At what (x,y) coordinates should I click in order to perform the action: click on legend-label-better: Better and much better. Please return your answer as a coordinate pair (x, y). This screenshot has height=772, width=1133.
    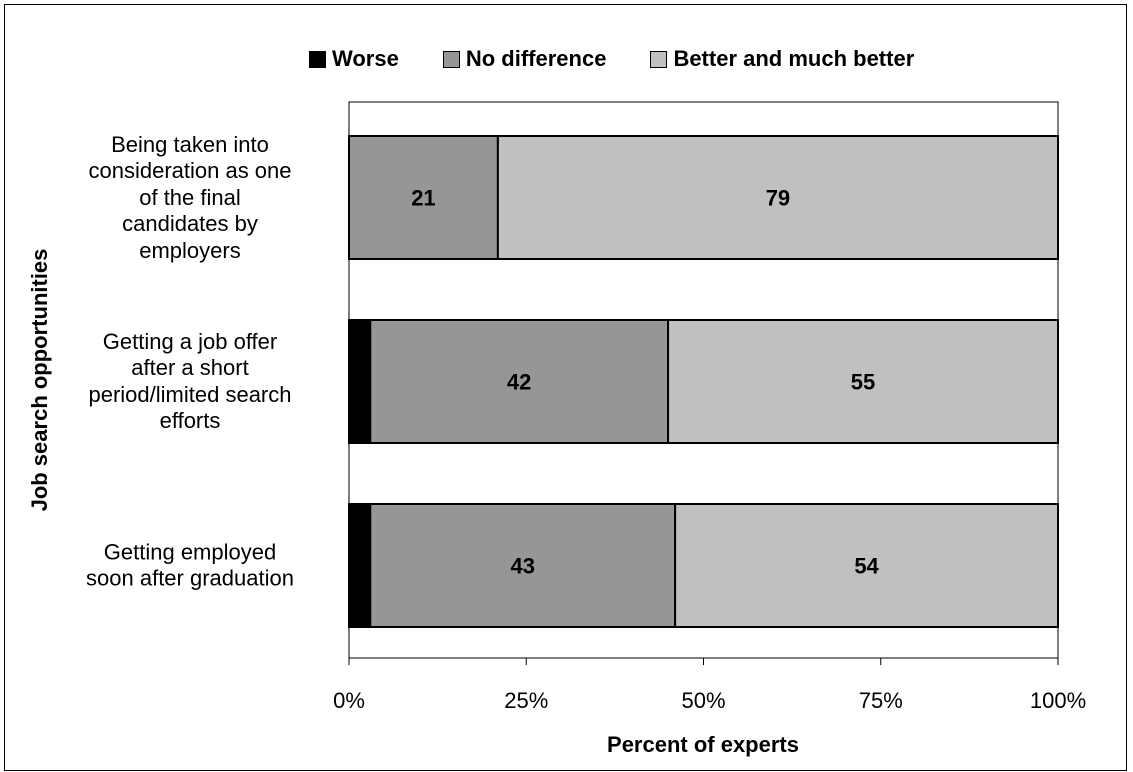
    Looking at the image, I should click on (794, 58).